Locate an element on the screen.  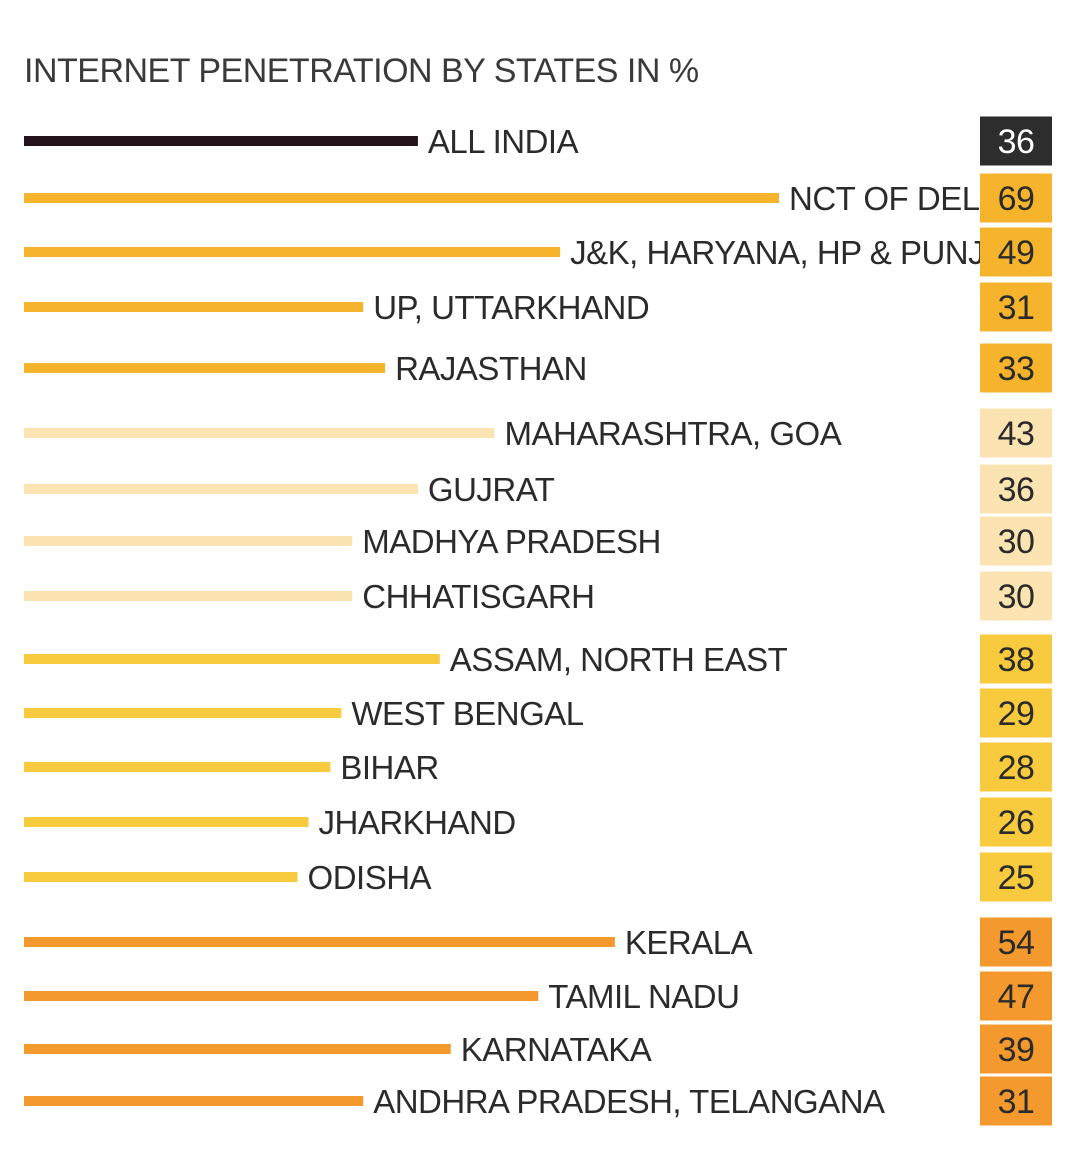
value-label: 38 is located at coordinates (1016, 660).